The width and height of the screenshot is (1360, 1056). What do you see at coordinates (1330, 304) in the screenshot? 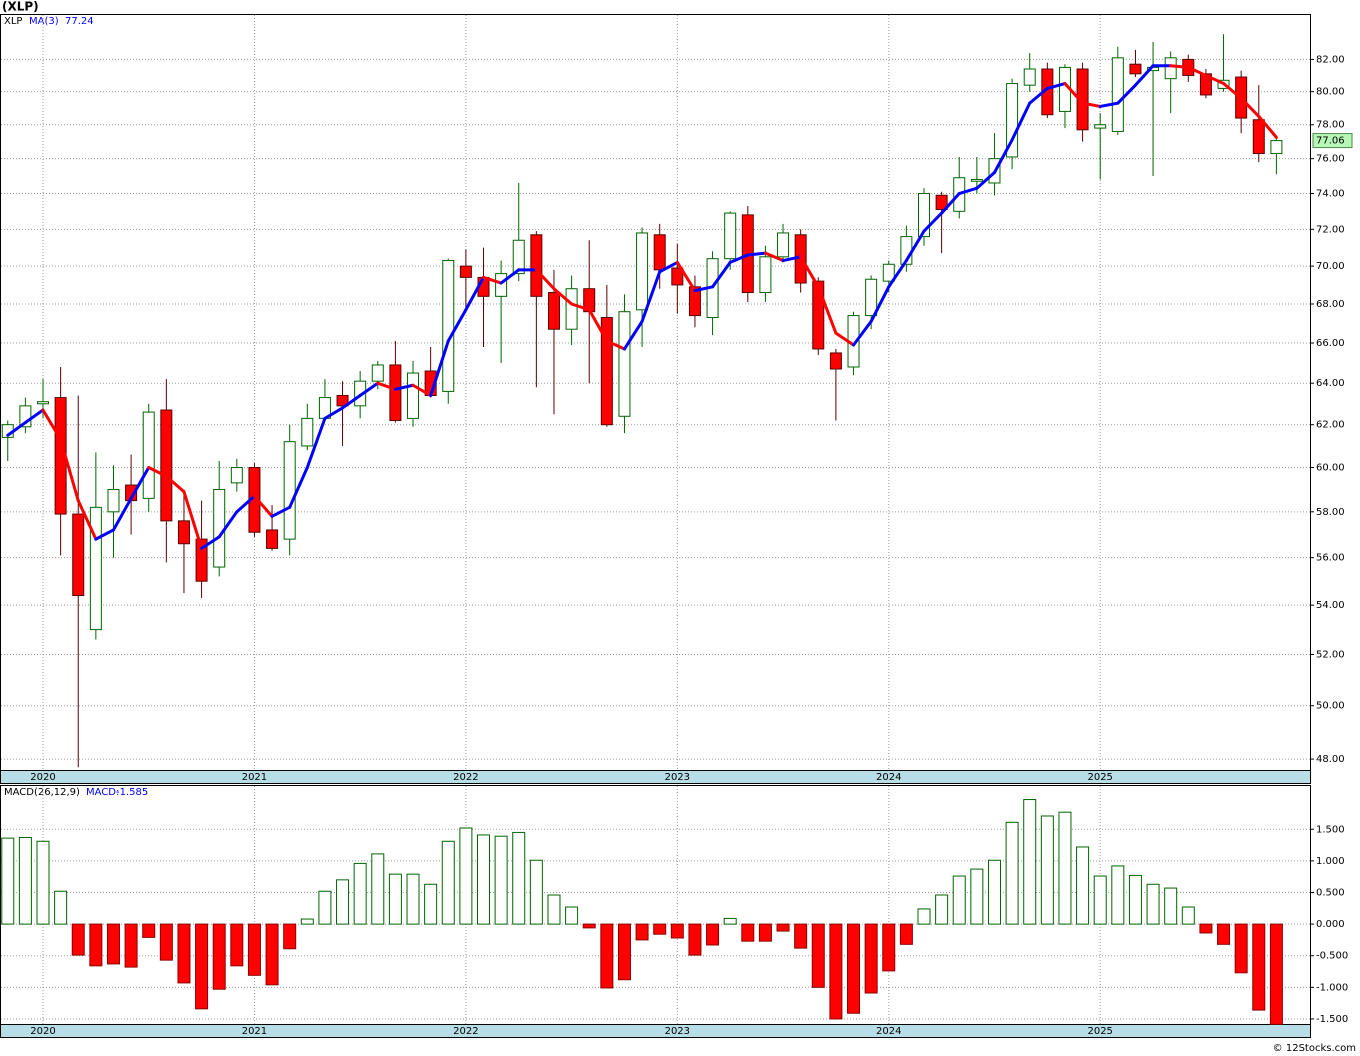
I see `y-tick-label: 68.00` at bounding box center [1330, 304].